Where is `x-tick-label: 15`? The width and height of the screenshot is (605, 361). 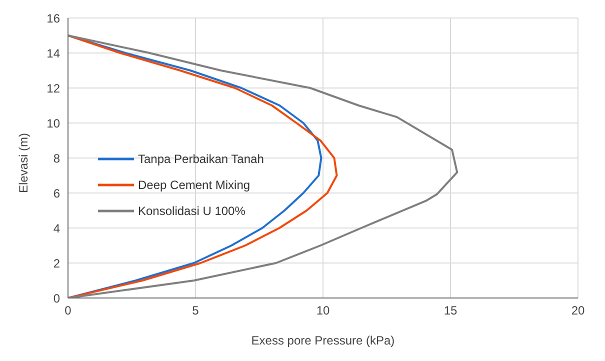
x-tick-label: 15 is located at coordinates (451, 311).